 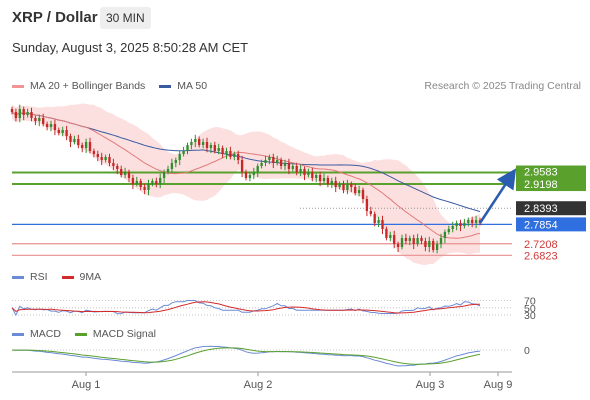 What do you see at coordinates (90, 277) in the screenshot?
I see `legend-label: 9MA` at bounding box center [90, 277].